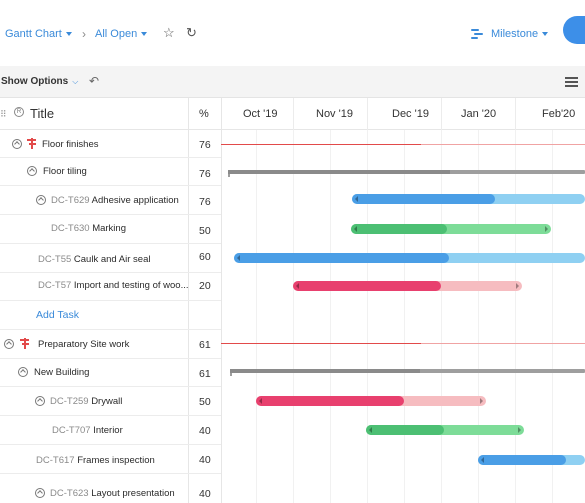 Image resolution: width=585 pixels, height=503 pixels. Describe the element at coordinates (205, 286) in the screenshot. I see `task-percent: 20` at that location.